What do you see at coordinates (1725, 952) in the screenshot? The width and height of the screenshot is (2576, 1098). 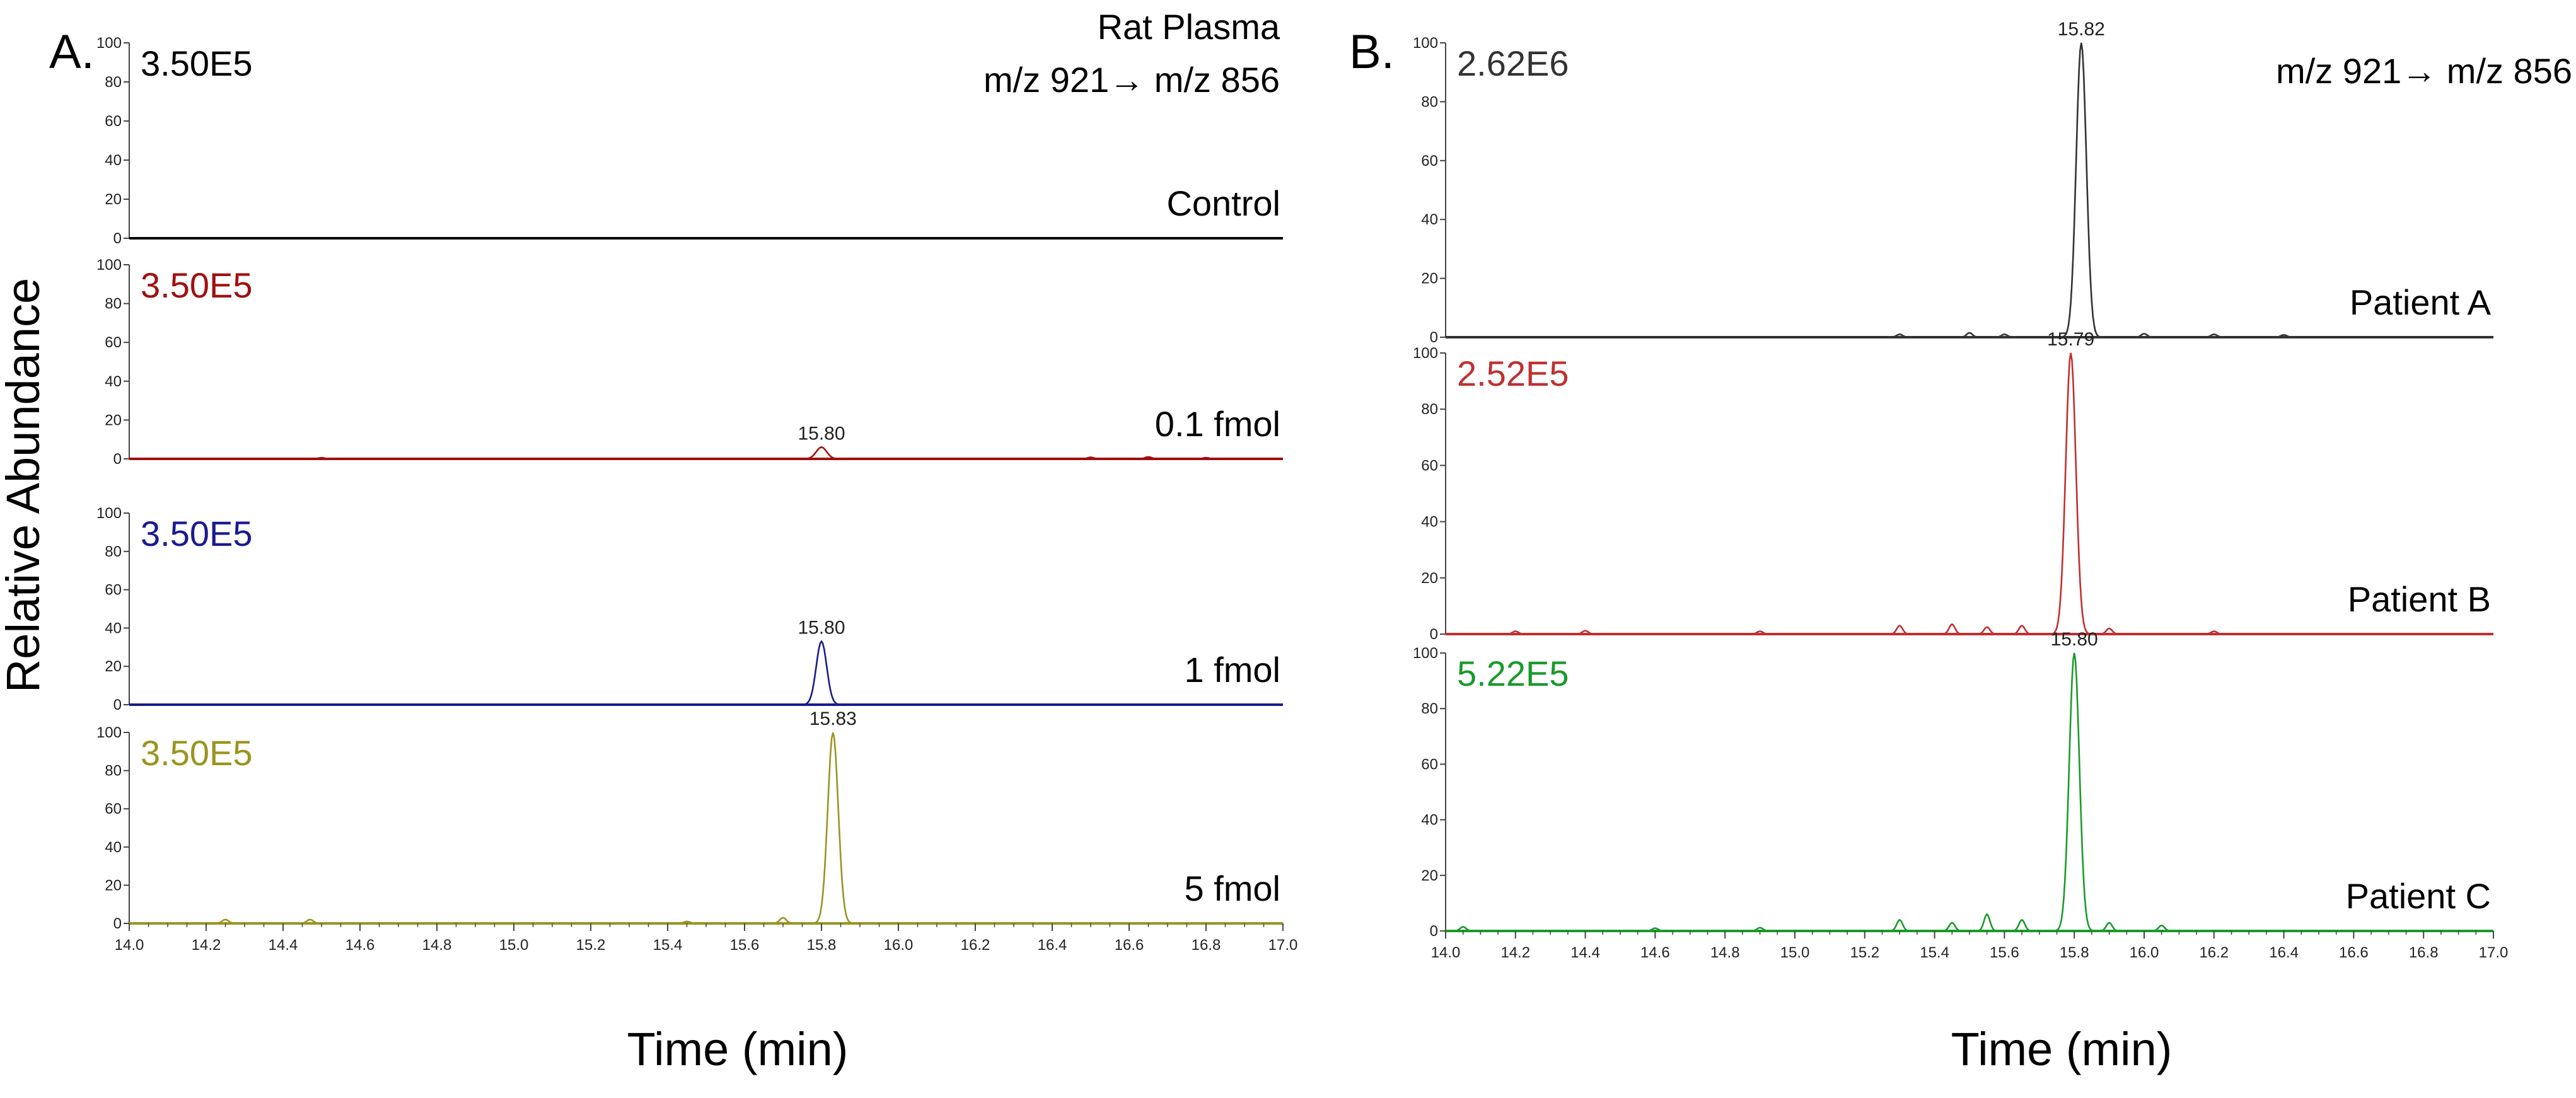 I see `x-tick-label: 14.8` at bounding box center [1725, 952].